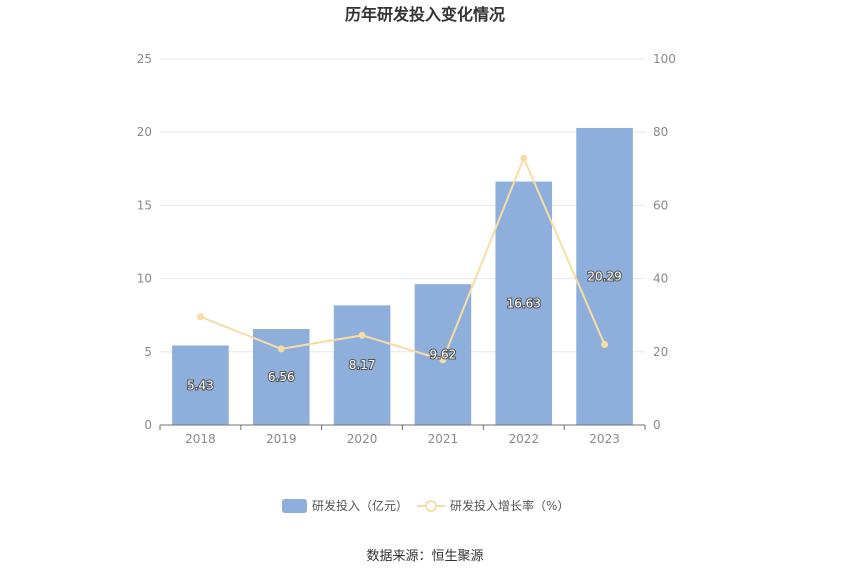 Image resolution: width=850 pixels, height=575 pixels. I want to click on x-axis: 2018 2019 2020 2021 2022 2023, so click(402, 435).